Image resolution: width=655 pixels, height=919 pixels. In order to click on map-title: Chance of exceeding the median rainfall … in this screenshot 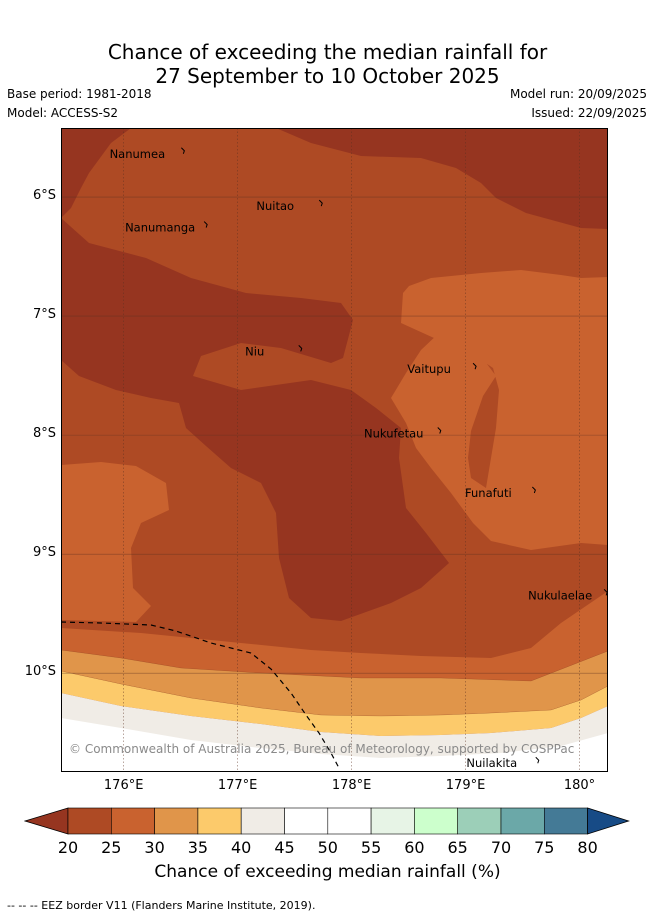, I will do `click(327, 64)`.